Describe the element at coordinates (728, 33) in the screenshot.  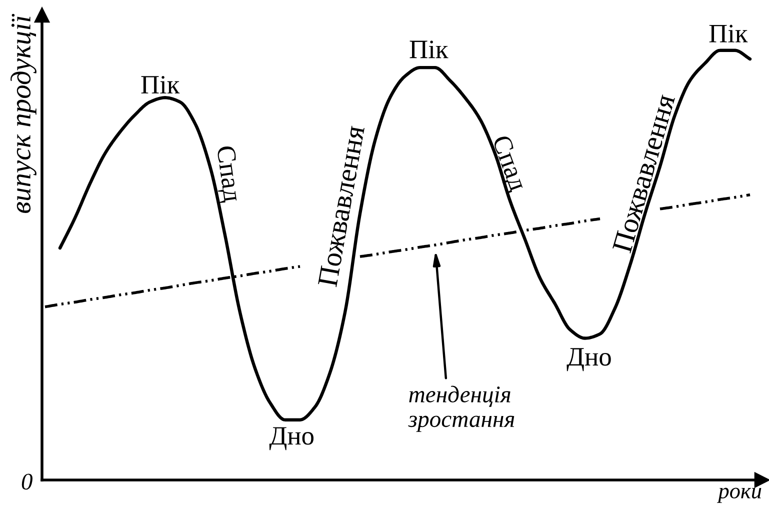
I see `text: Пік` at that location.